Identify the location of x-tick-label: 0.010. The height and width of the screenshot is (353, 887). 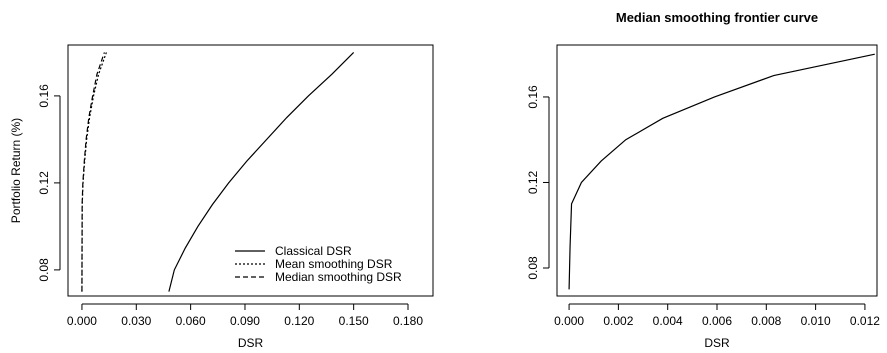
(816, 321).